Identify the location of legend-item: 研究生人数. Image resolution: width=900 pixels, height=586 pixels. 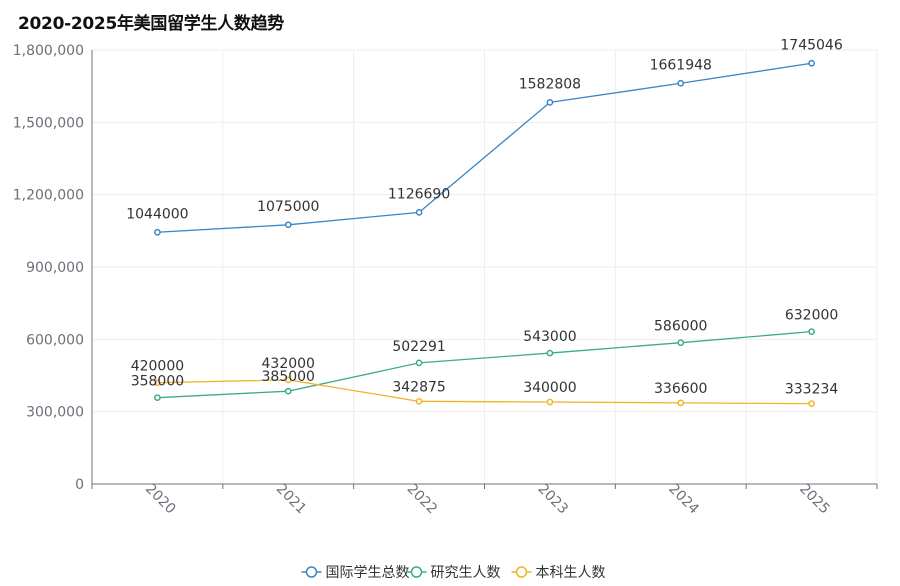
(453, 573).